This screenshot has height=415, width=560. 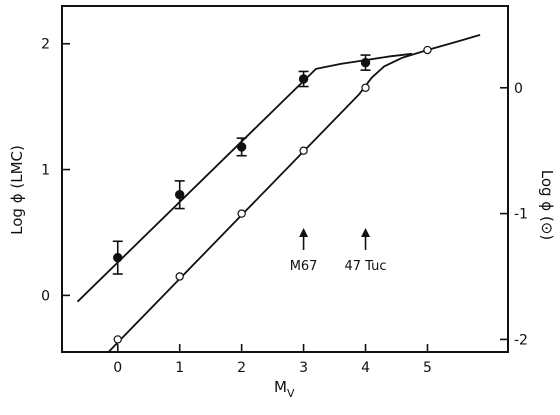 I want to click on left-axis-title: Log ϕ (LMC), so click(x=17, y=190).